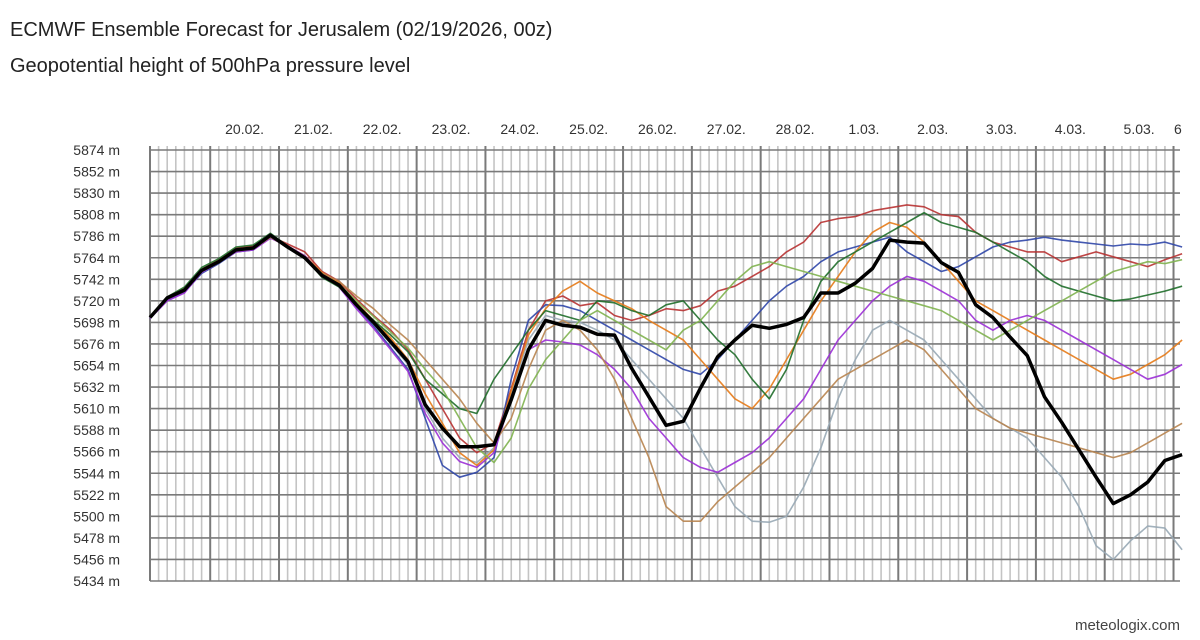  I want to click on y-tick-label: 5698 m, so click(96, 322).